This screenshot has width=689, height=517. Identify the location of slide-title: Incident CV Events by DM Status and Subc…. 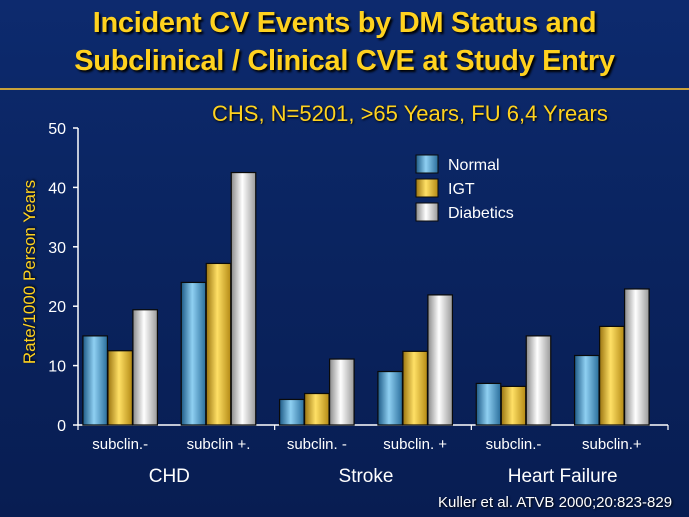
(344, 42).